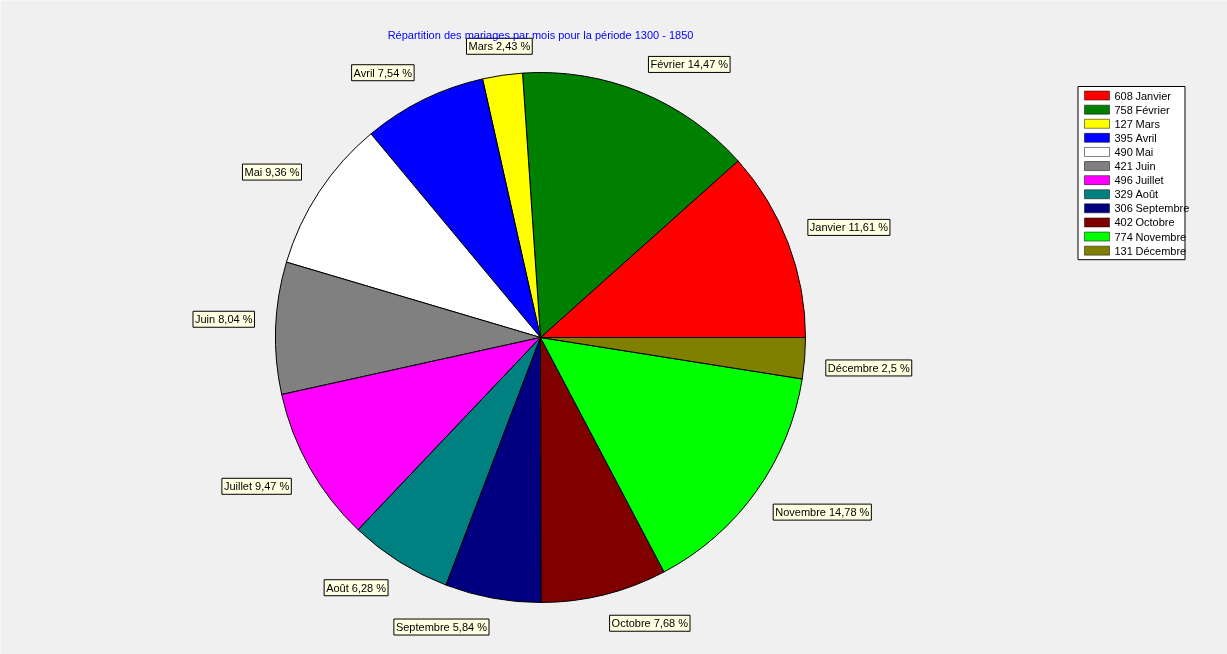 The image size is (1227, 654). I want to click on legend-label: Juin, so click(1145, 166).